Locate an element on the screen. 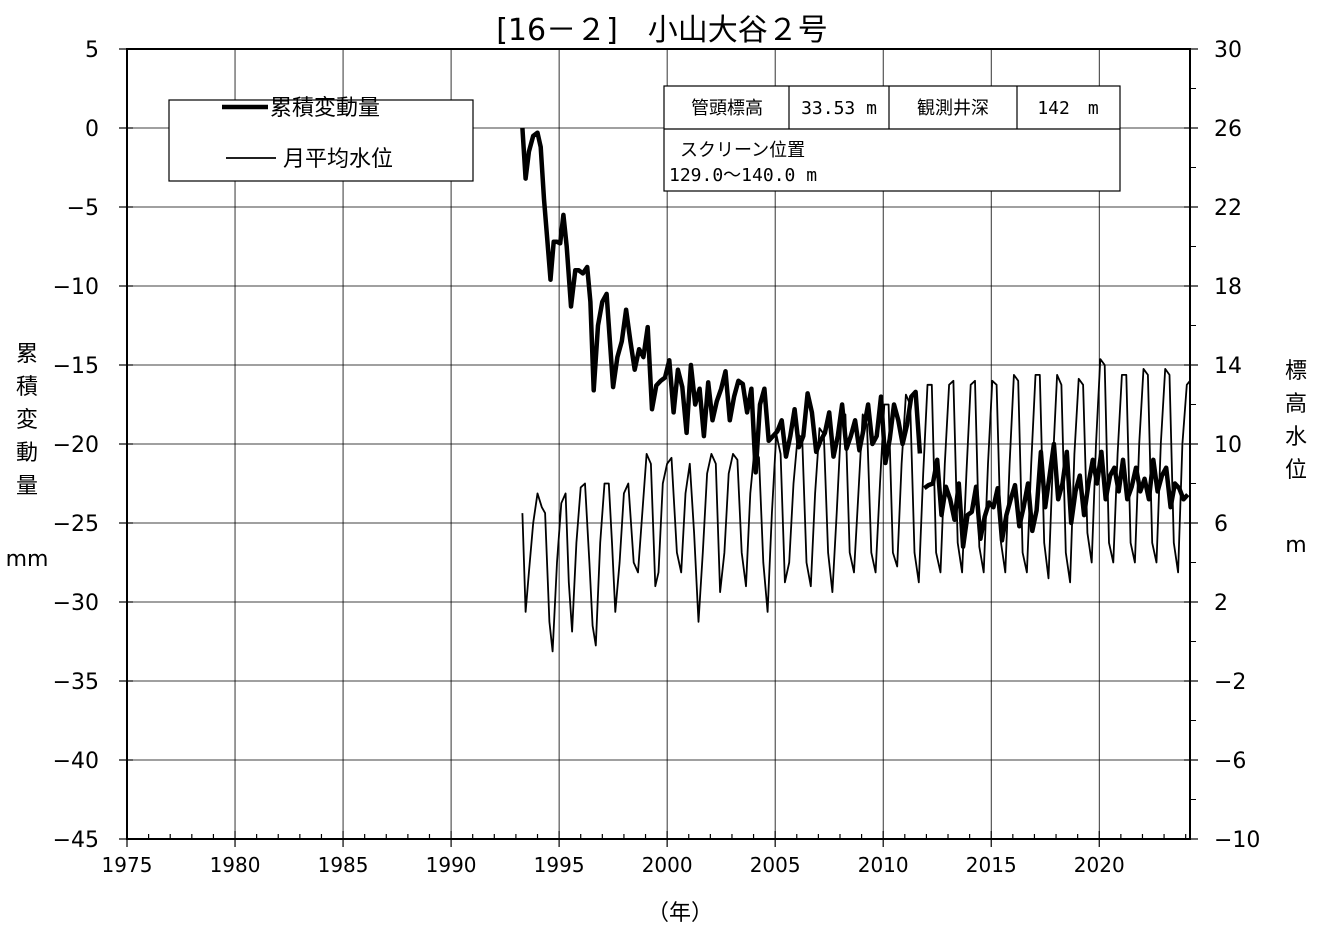 This screenshot has height=938, width=1326. y-right-tick-label: 14 is located at coordinates (1228, 366).